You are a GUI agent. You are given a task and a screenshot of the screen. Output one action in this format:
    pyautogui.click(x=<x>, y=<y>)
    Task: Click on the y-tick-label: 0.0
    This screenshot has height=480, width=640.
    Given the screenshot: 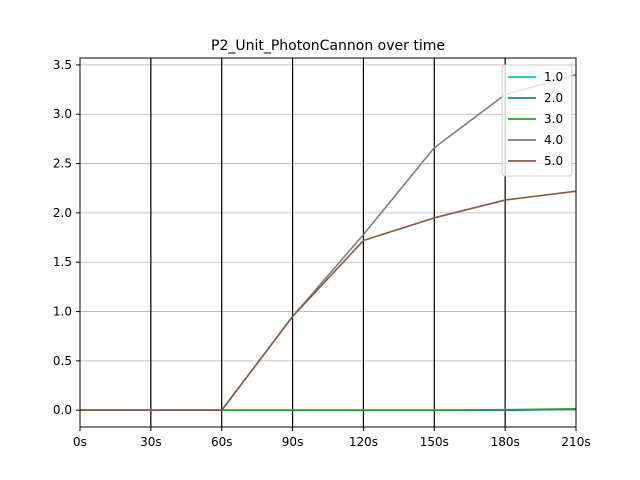 What is the action you would take?
    pyautogui.click(x=62, y=410)
    